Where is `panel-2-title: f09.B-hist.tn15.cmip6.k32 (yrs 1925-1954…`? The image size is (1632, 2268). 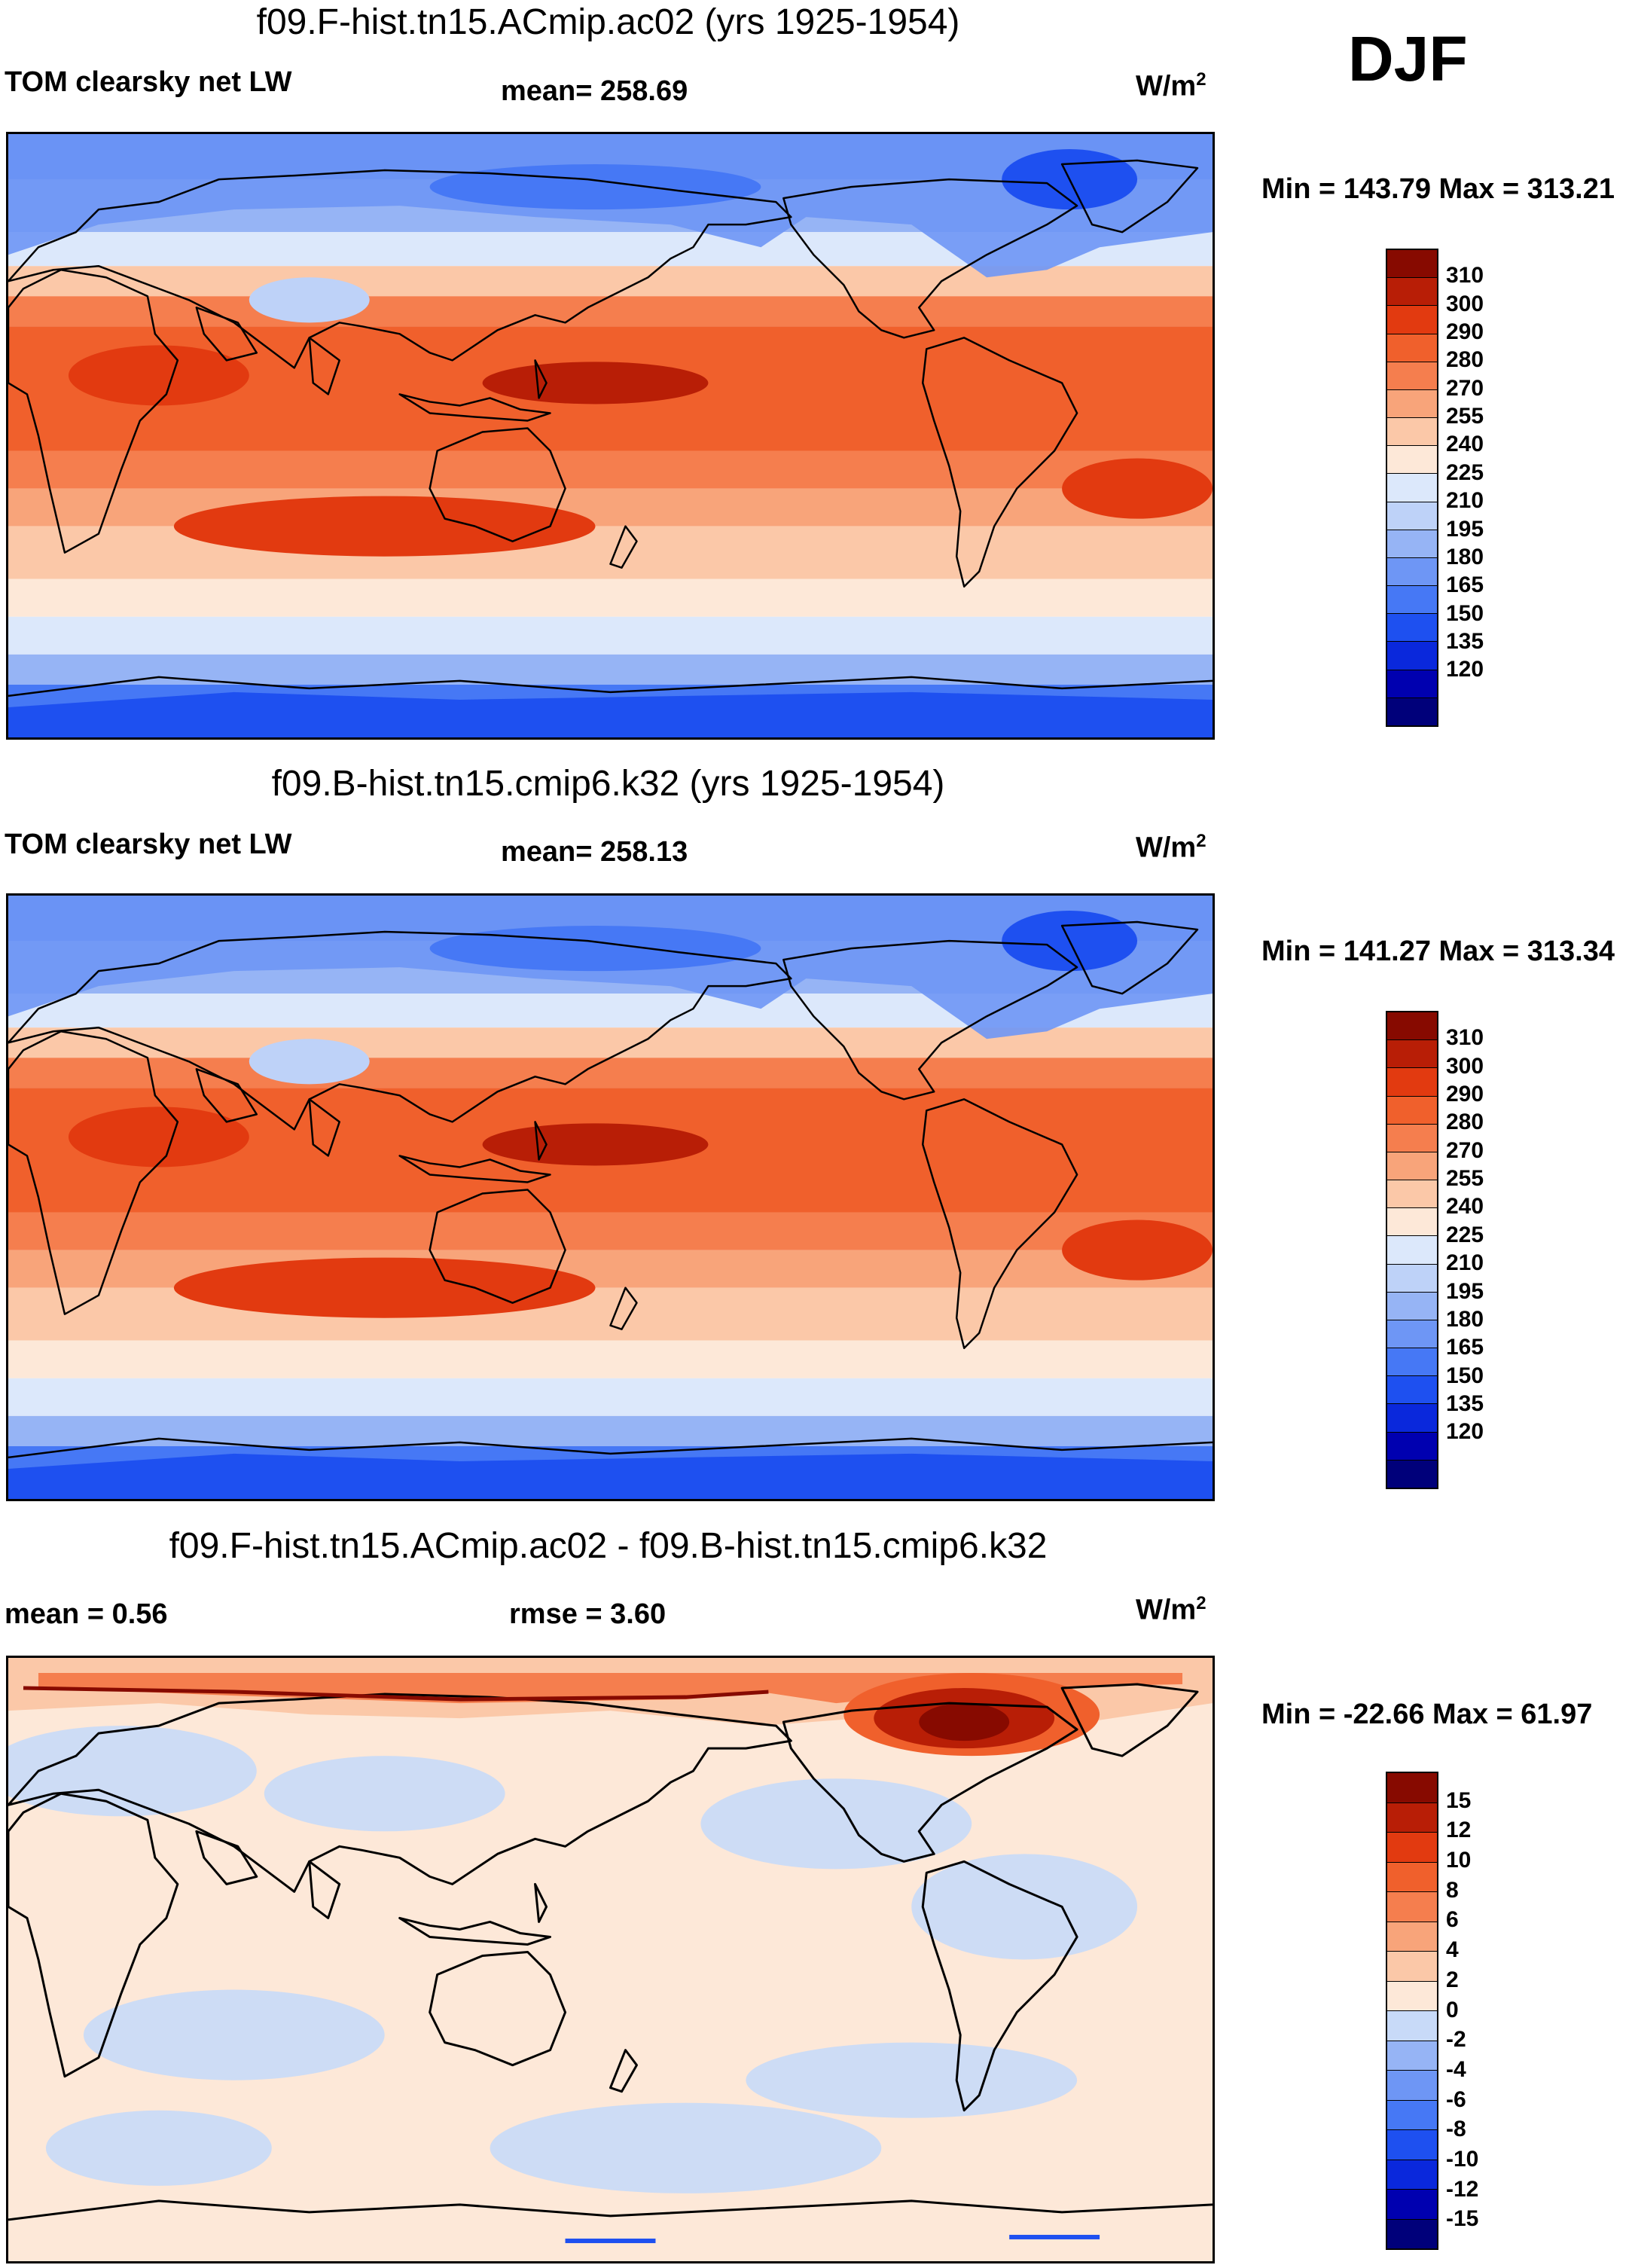 panel-2-title: f09.B-hist.tn15.cmip6.k32 (yrs 1925-1954… is located at coordinates (608, 784).